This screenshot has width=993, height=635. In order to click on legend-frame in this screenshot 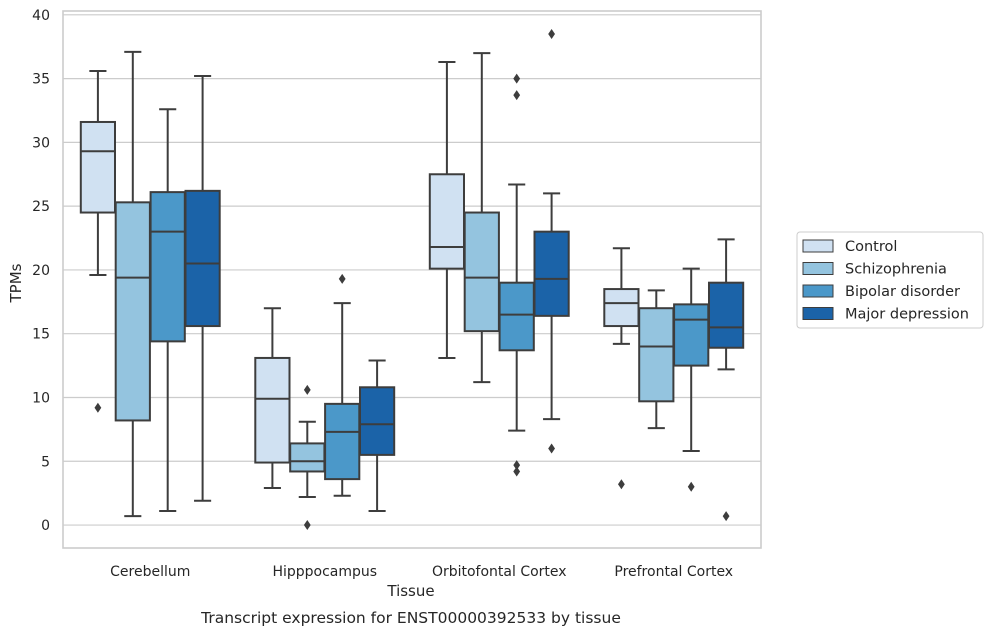, I will do `click(890, 280)`.